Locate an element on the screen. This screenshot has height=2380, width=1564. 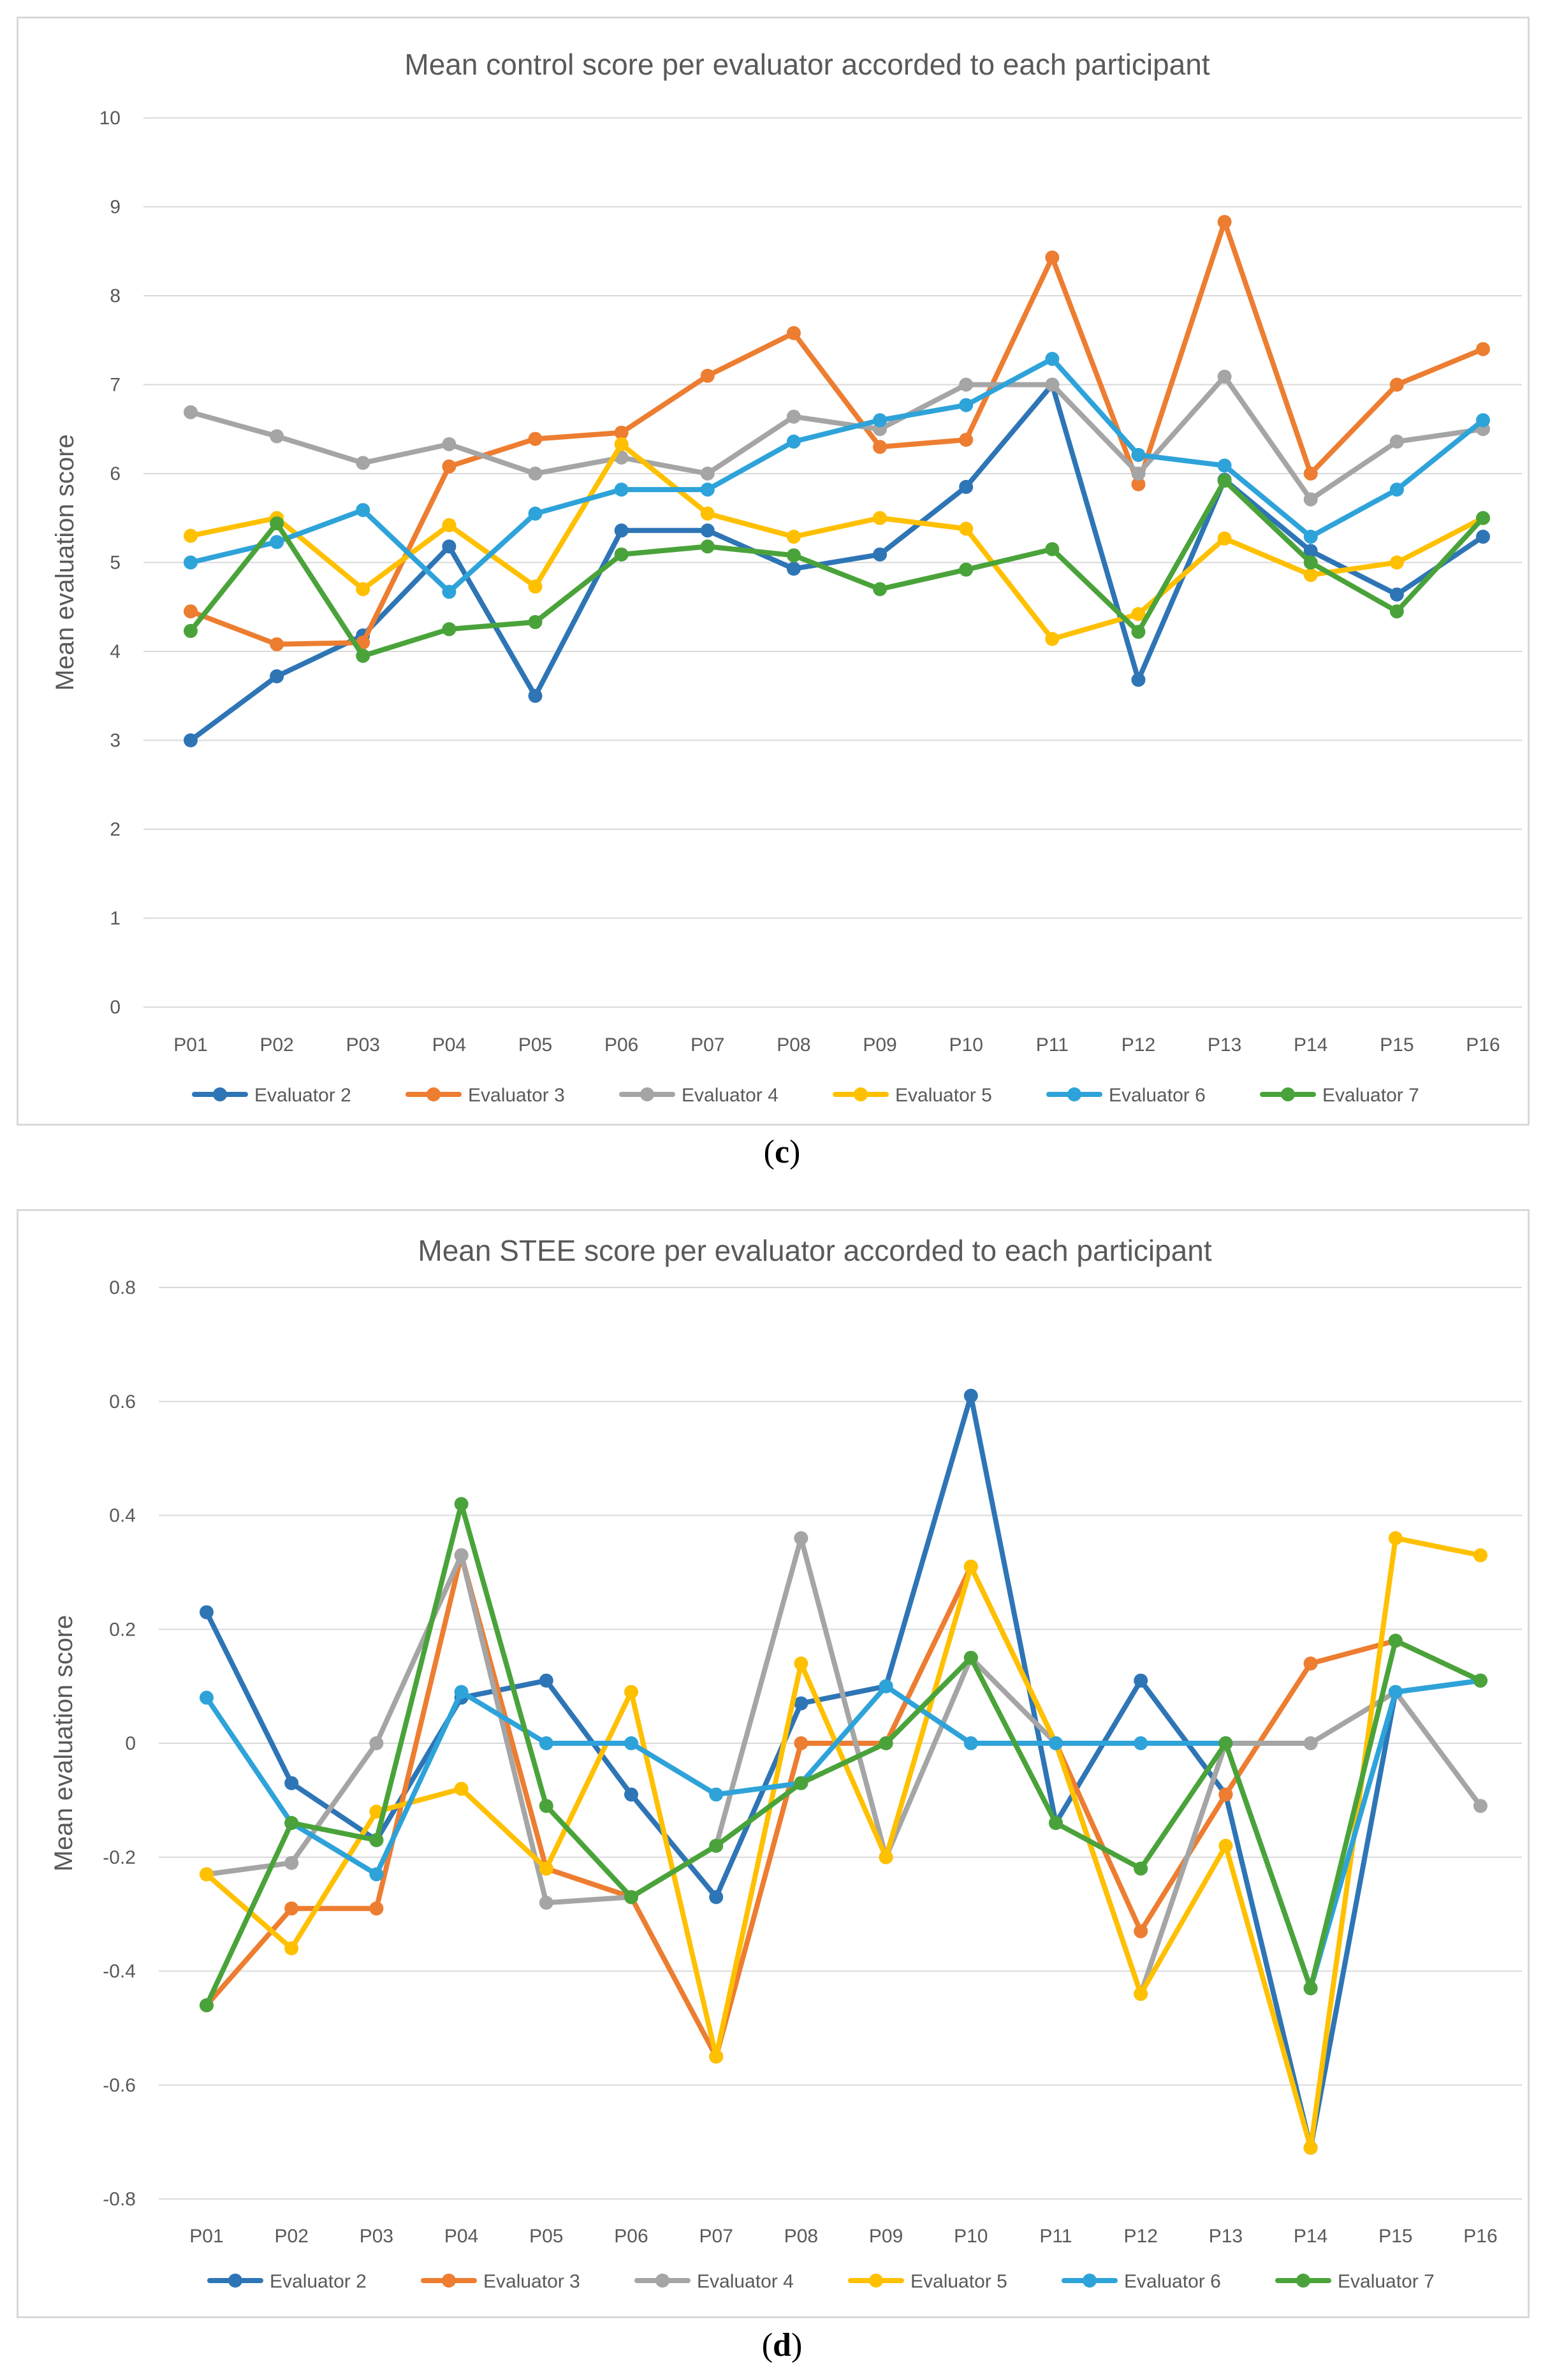
legend-label: Evaluator 7 is located at coordinates (1370, 1095).